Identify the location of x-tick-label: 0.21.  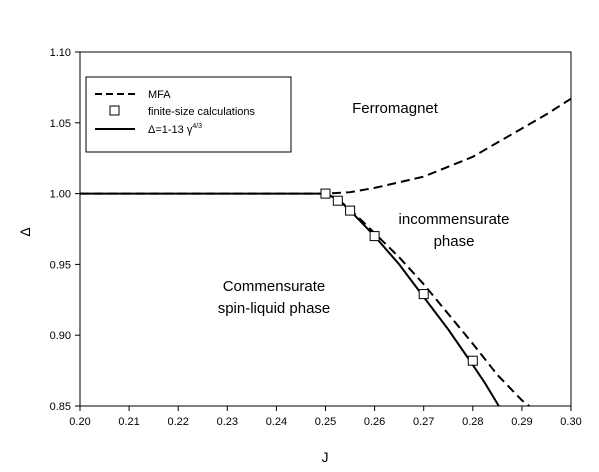
(128, 422).